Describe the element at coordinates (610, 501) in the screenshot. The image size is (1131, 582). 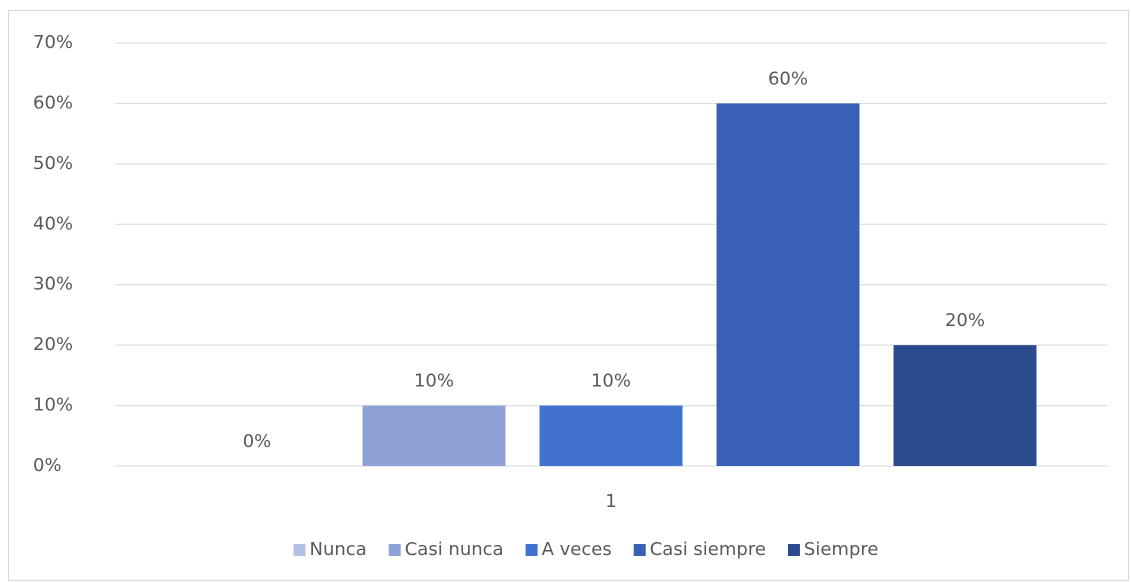
I see `x-tick-label: 1` at that location.